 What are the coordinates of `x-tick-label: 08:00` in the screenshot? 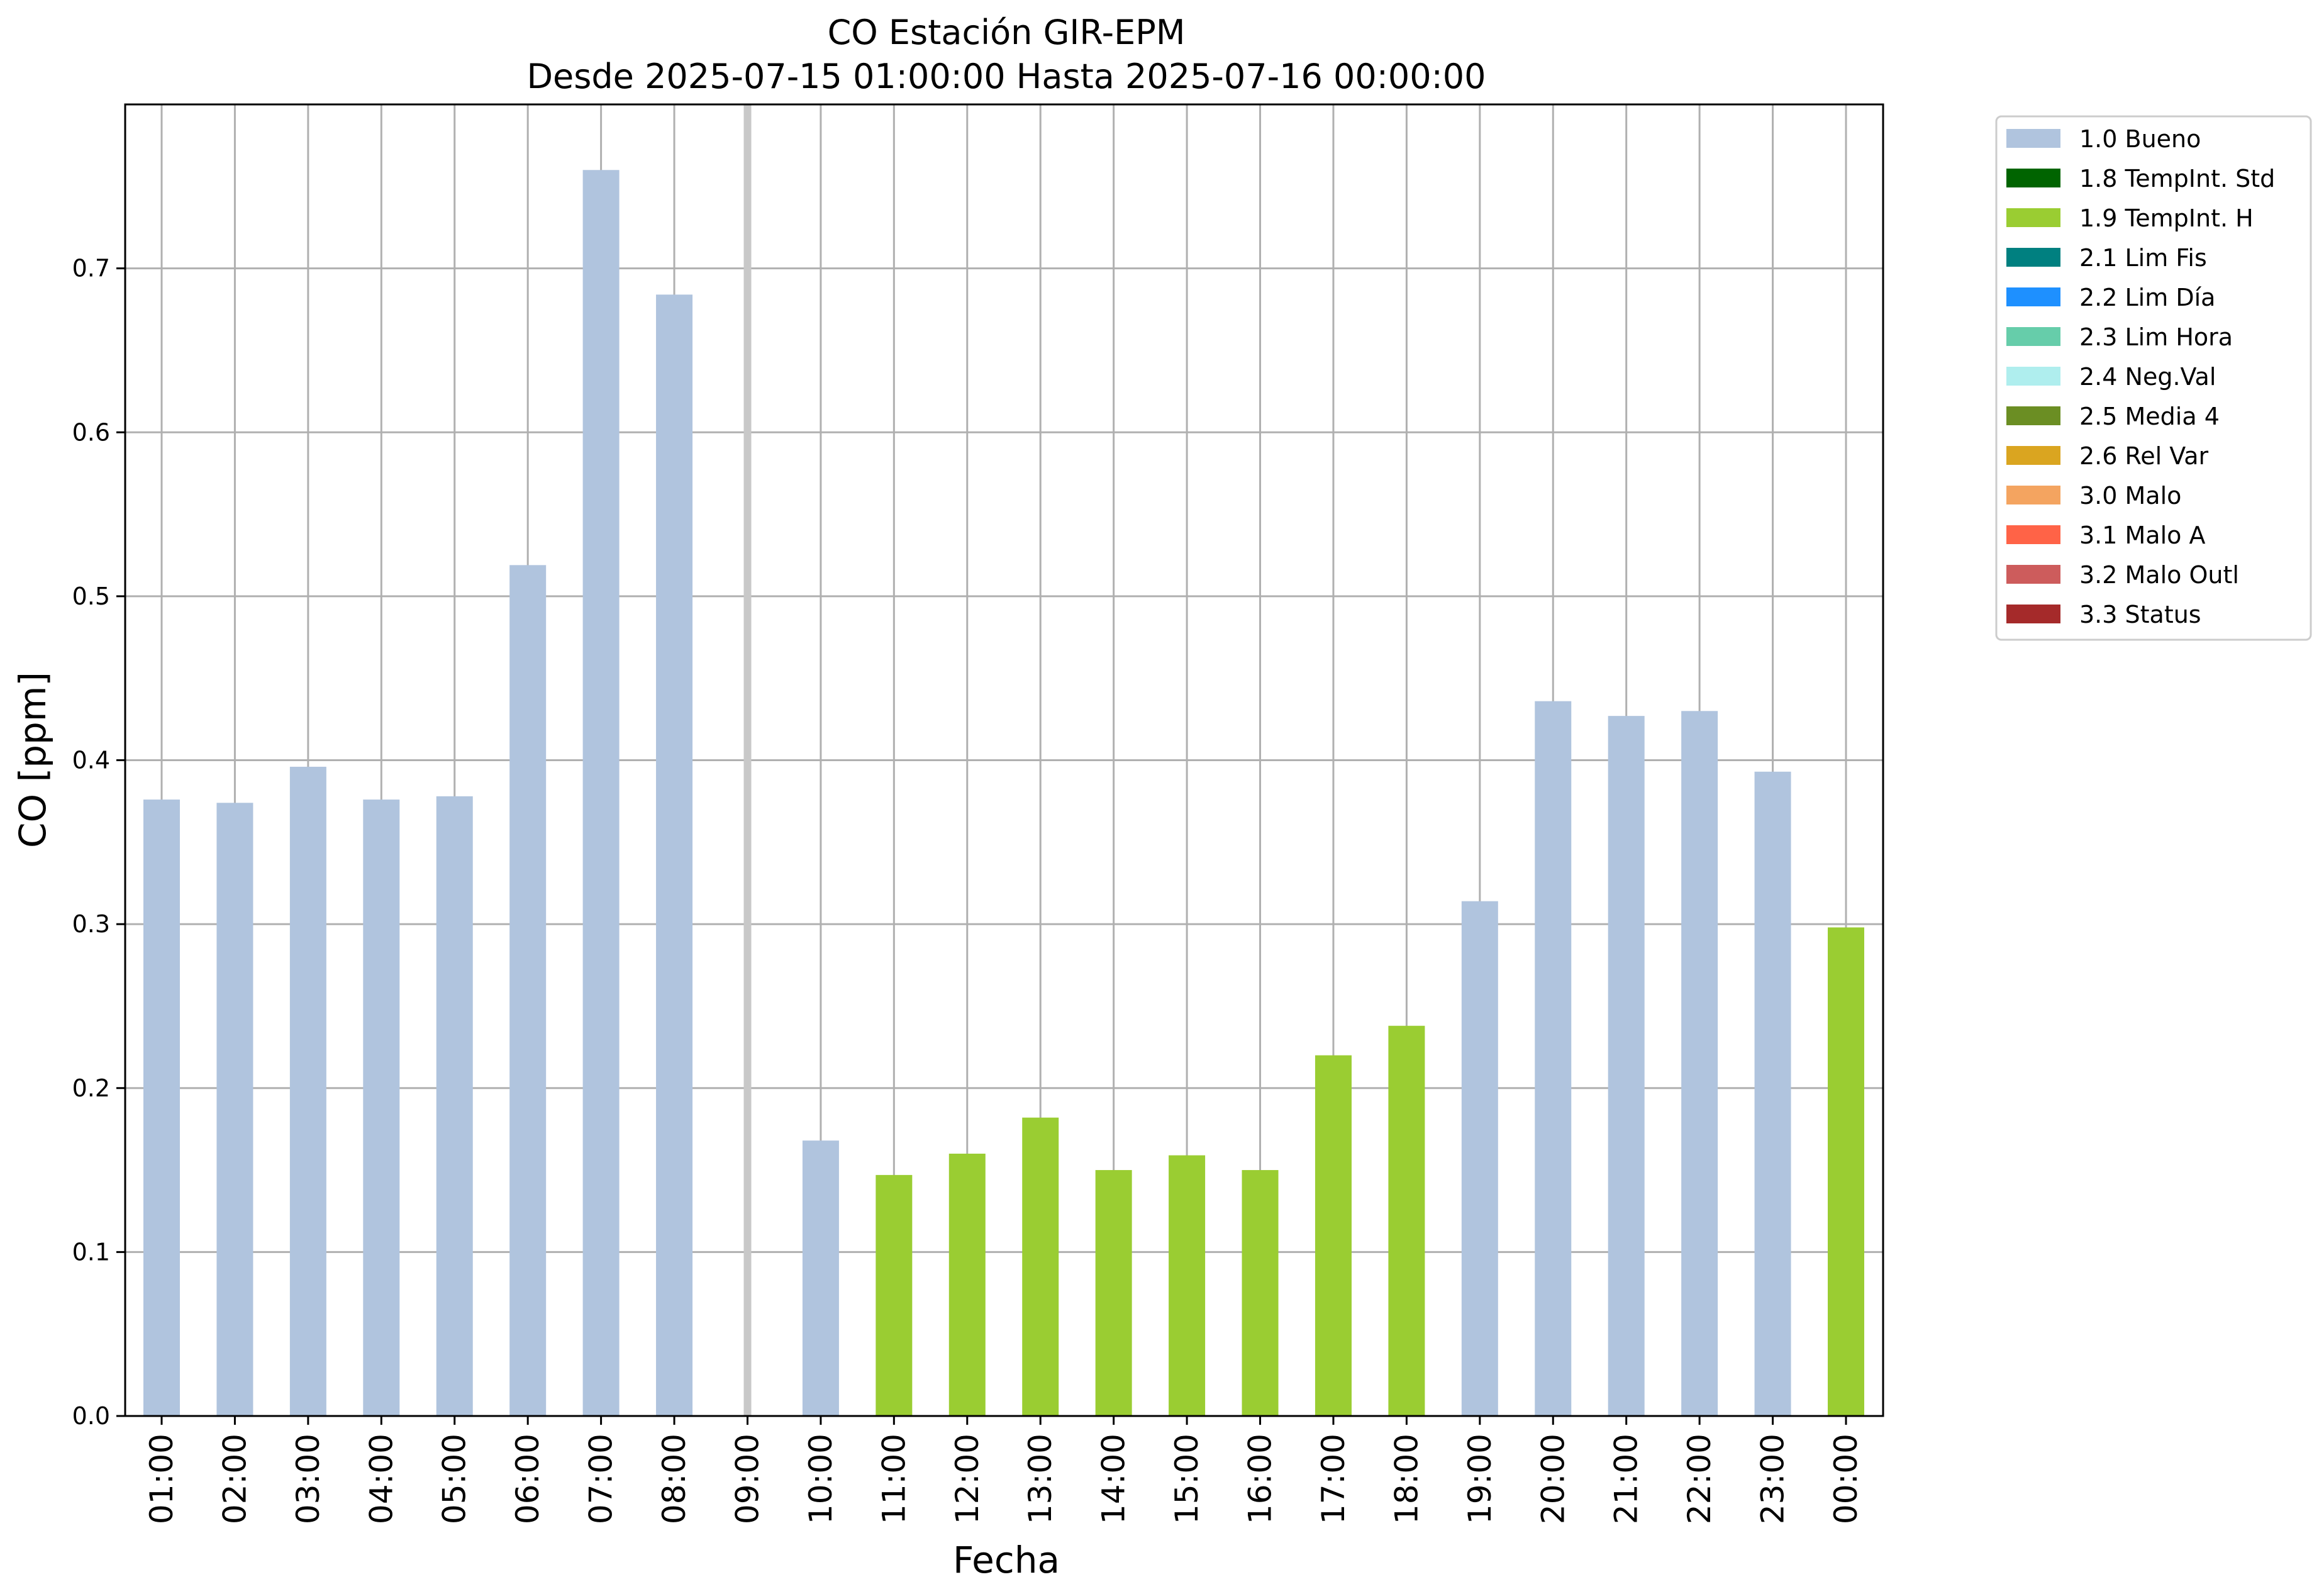 It's located at (674, 1479).